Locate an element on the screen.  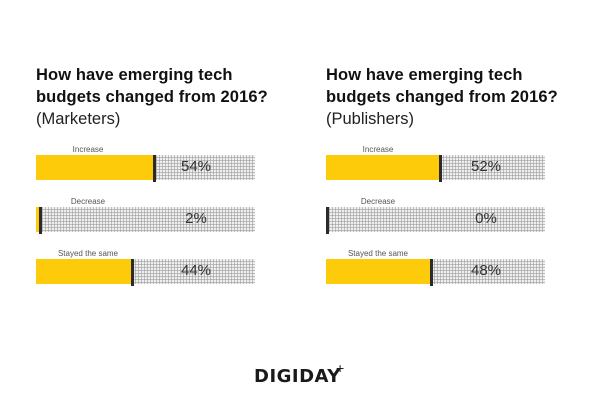
bar-track: 2% is located at coordinates (145, 220).